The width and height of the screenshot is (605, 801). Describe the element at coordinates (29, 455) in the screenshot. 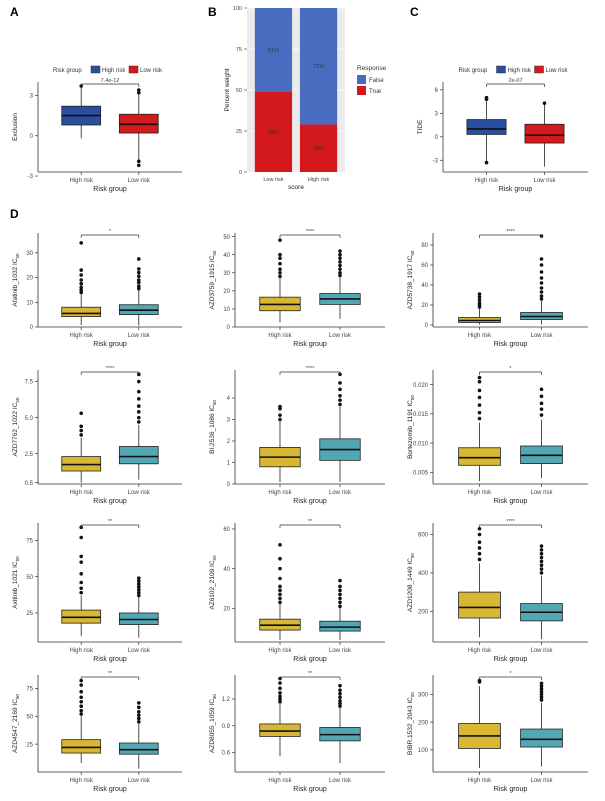

I see `y-tick-label: 2.5` at that location.